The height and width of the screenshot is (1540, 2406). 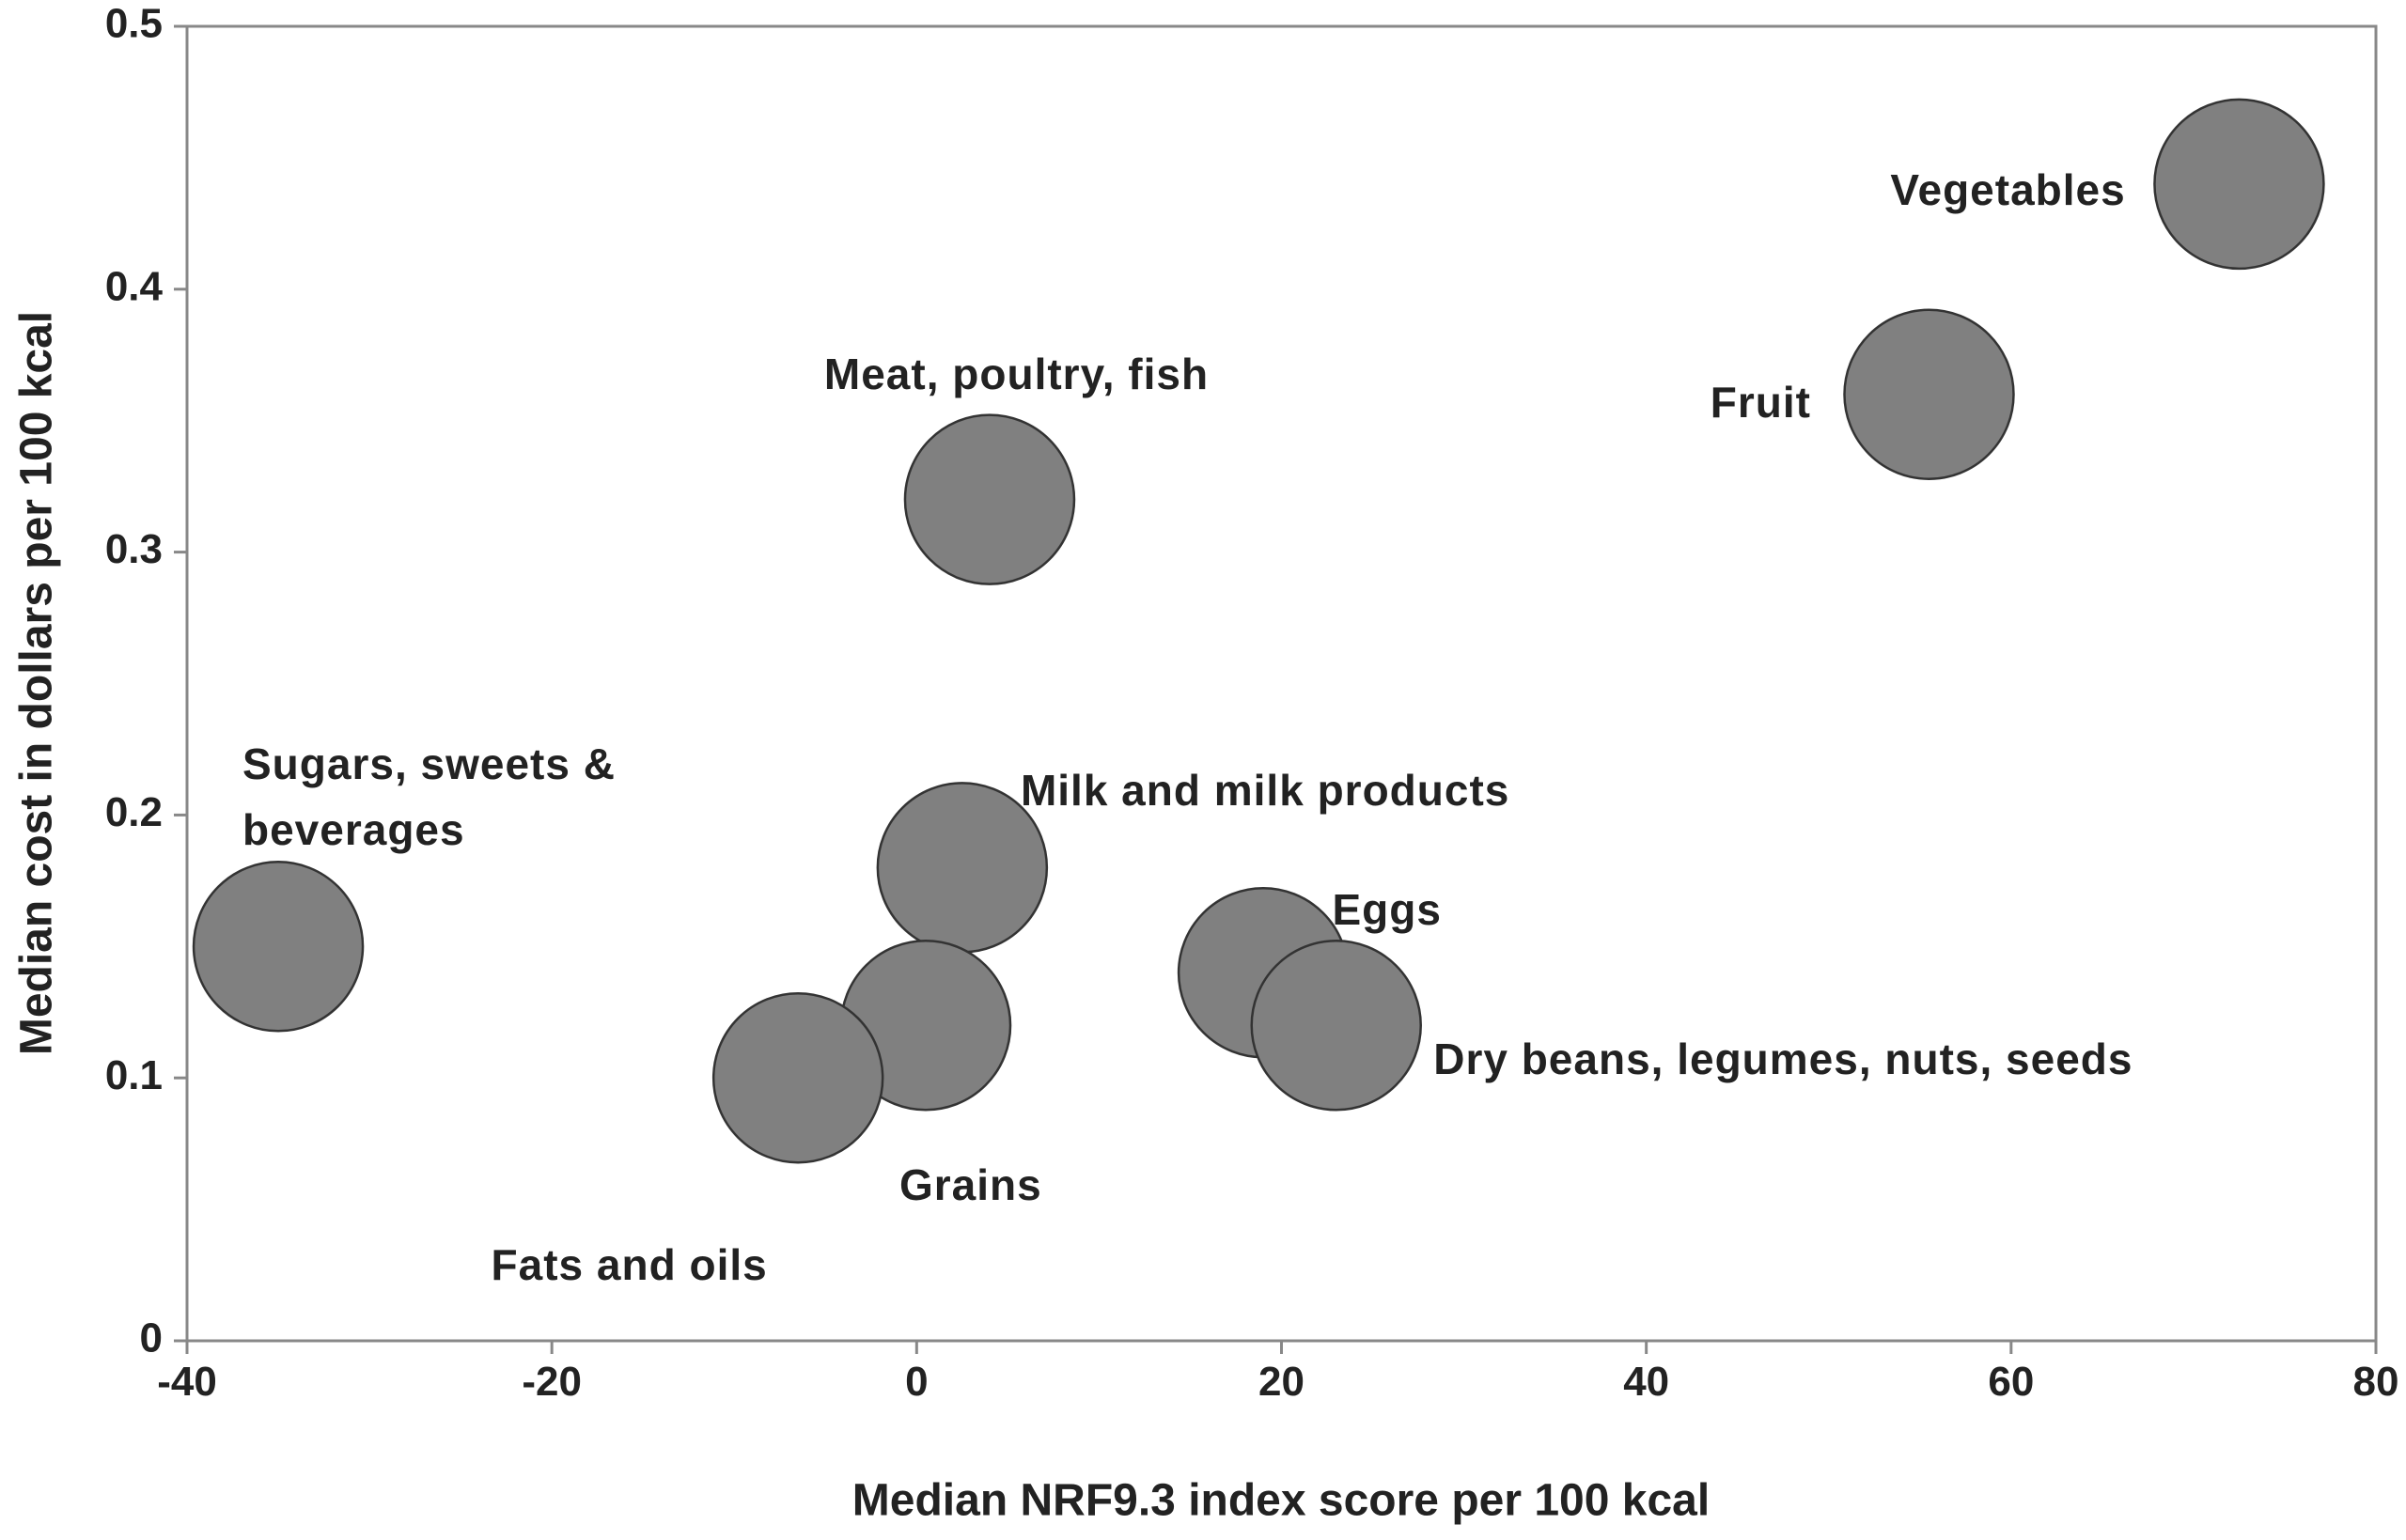 I want to click on y-axis-title: Median cost in dollars per 100 kcal, so click(x=37, y=683).